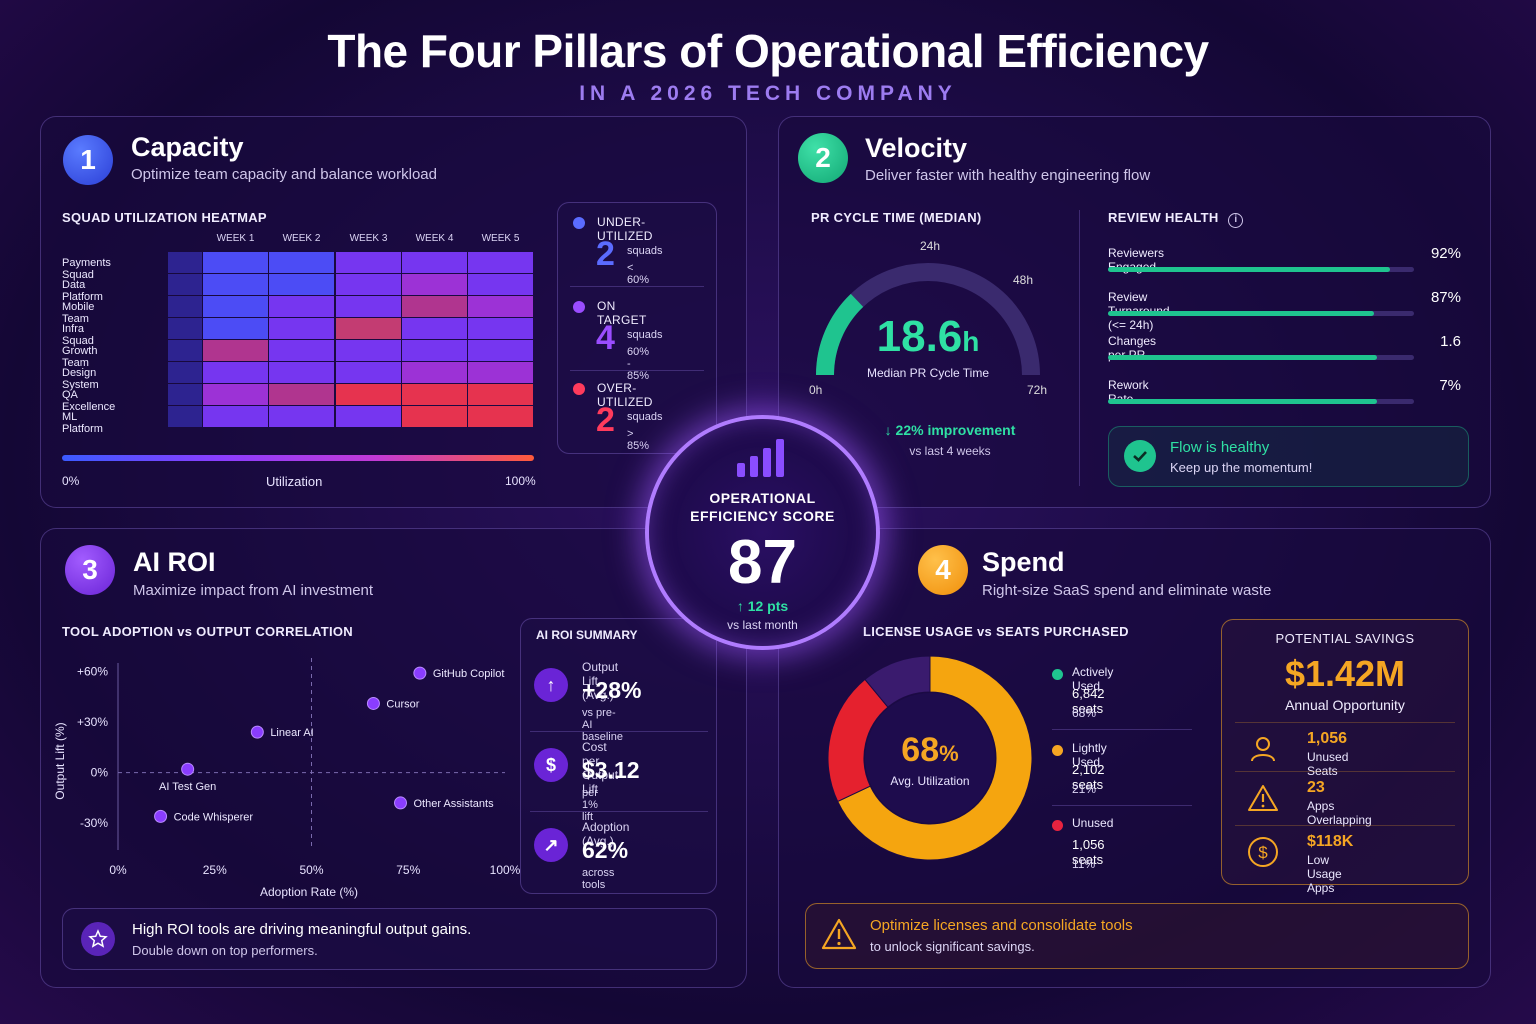 Image resolution: width=1536 pixels, height=1024 pixels. I want to click on summary-range: > 85%, so click(638, 440).